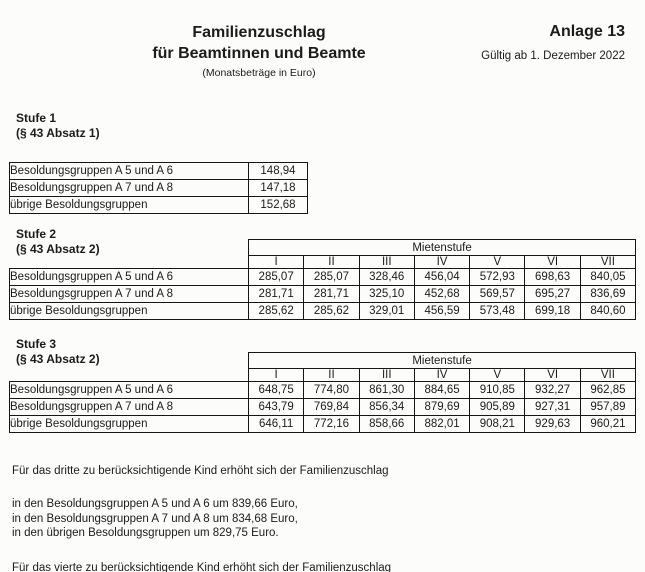 Image resolution: width=645 pixels, height=572 pixels. Describe the element at coordinates (608, 424) in the screenshot. I see `value-cell: 960,21` at that location.